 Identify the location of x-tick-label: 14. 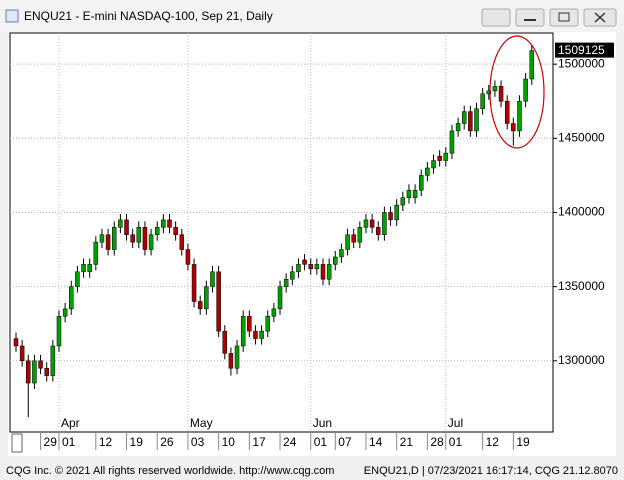
(376, 442).